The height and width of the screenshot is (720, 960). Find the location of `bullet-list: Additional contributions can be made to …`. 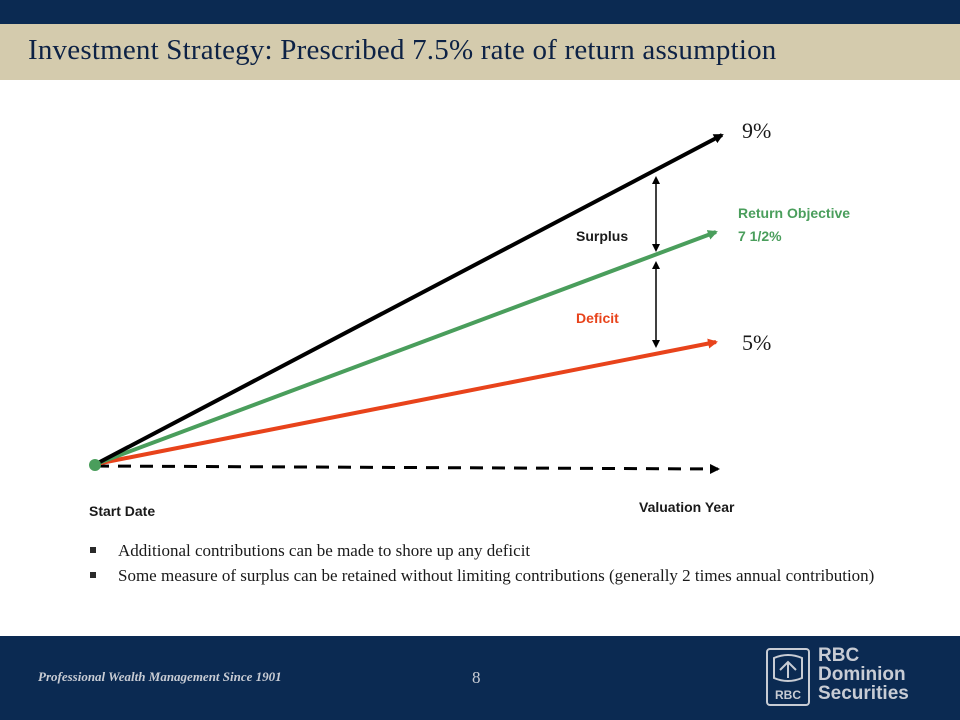

bullet-list: Additional contributions can be made to … is located at coordinates (510, 565).